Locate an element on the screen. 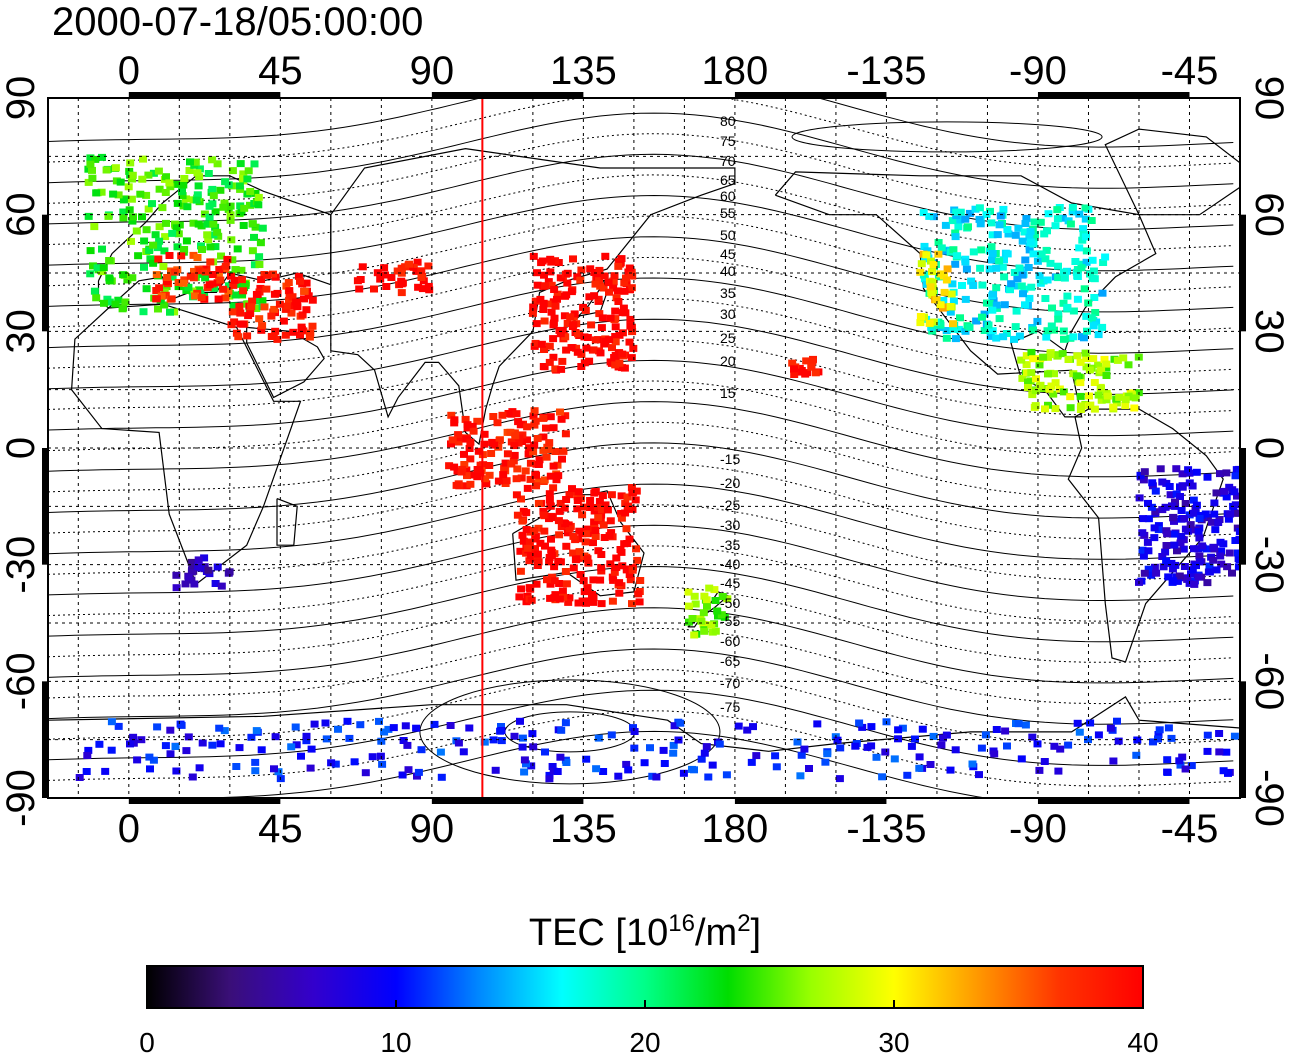  colorbar-tick-label: 30 is located at coordinates (893, 1042).